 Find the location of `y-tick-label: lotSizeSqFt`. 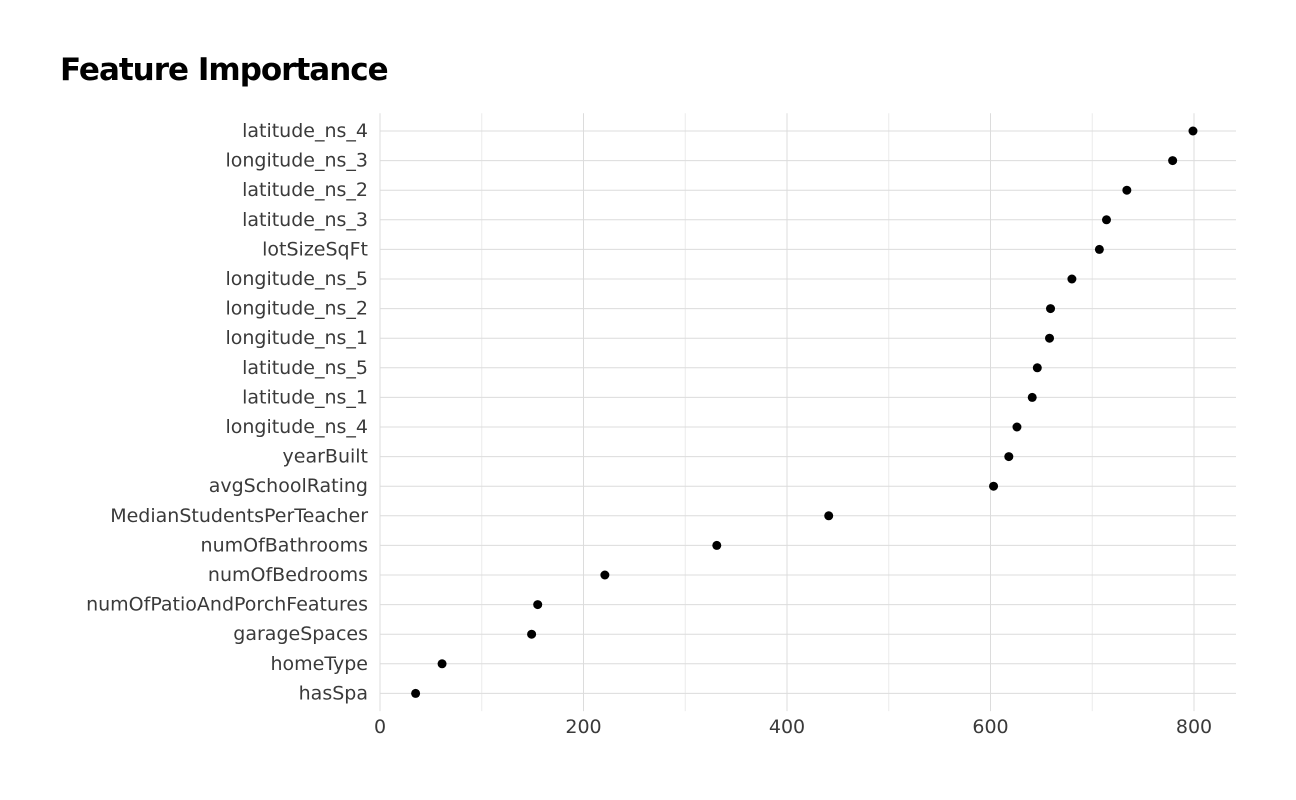

y-tick-label: lotSizeSqFt is located at coordinates (315, 249).